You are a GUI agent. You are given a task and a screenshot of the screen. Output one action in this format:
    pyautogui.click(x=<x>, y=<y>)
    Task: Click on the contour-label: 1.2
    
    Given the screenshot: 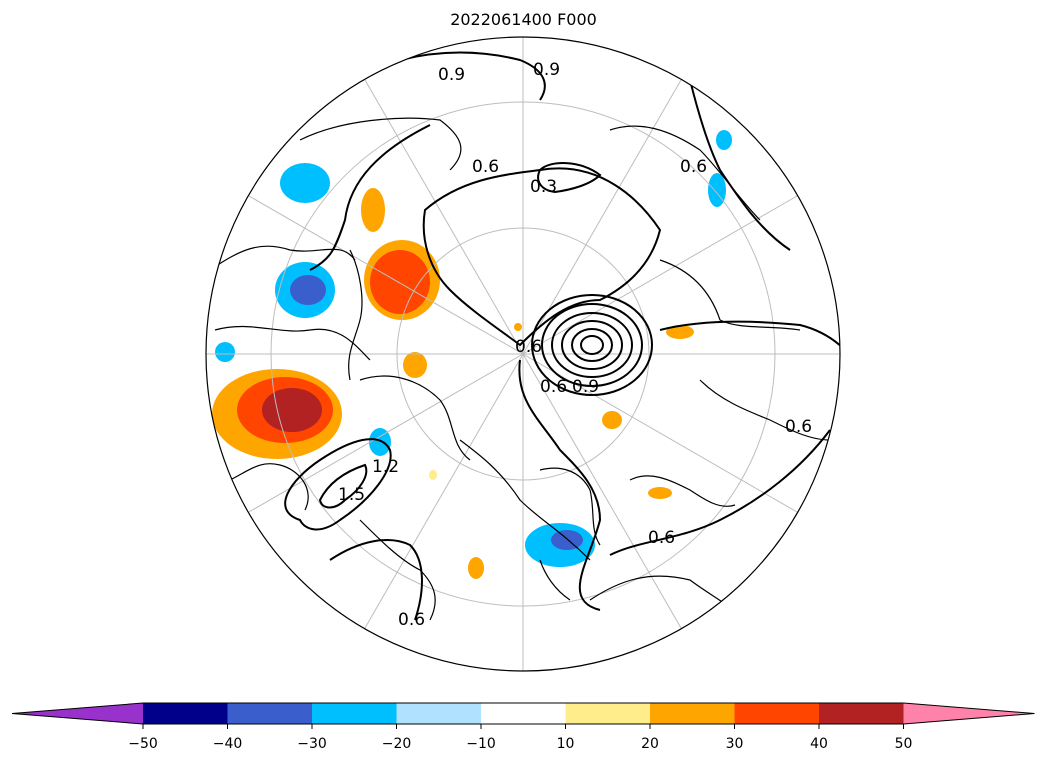 What is the action you would take?
    pyautogui.click(x=385, y=467)
    